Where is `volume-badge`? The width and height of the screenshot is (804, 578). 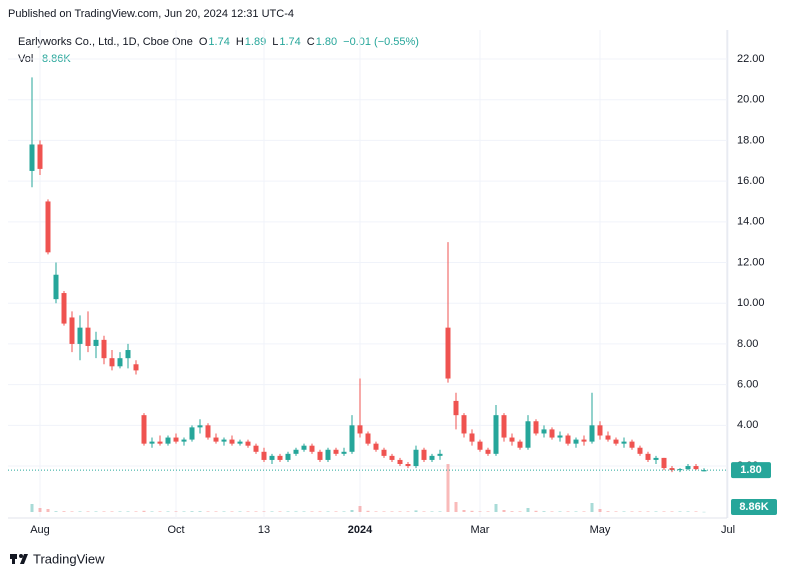
volume-badge is located at coordinates (754, 507).